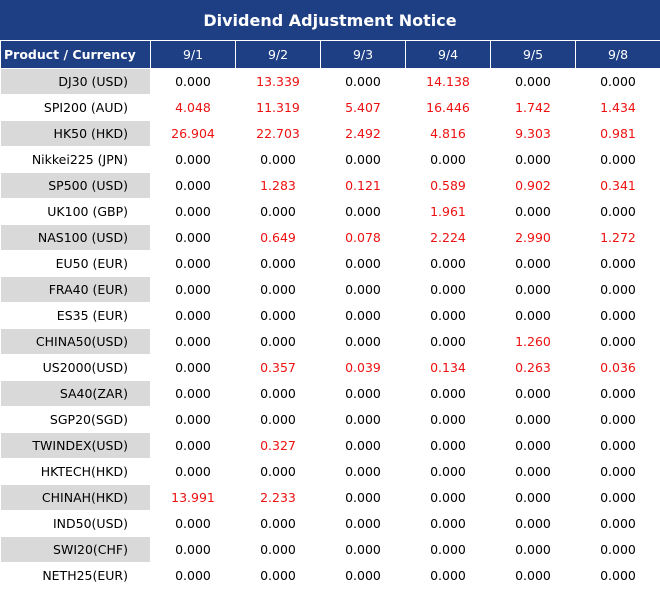 The width and height of the screenshot is (660, 589). I want to click on product-column-header: Product / Currency, so click(76, 55).